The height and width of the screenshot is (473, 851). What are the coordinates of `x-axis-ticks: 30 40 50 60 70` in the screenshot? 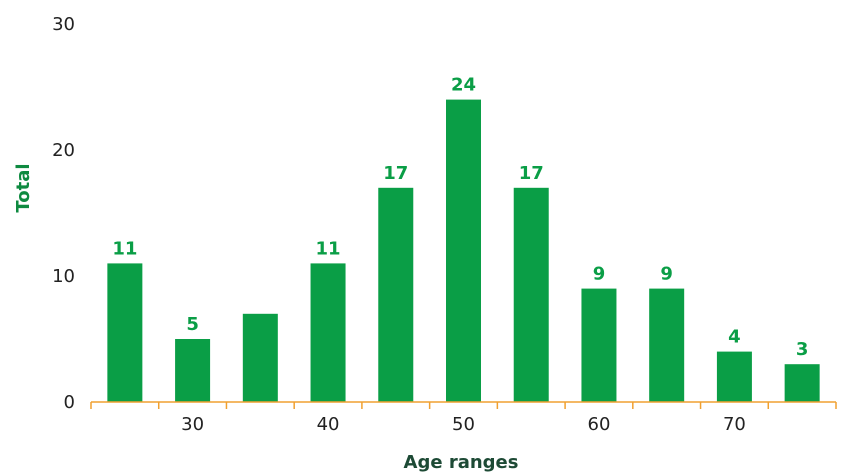 It's located at (463, 424).